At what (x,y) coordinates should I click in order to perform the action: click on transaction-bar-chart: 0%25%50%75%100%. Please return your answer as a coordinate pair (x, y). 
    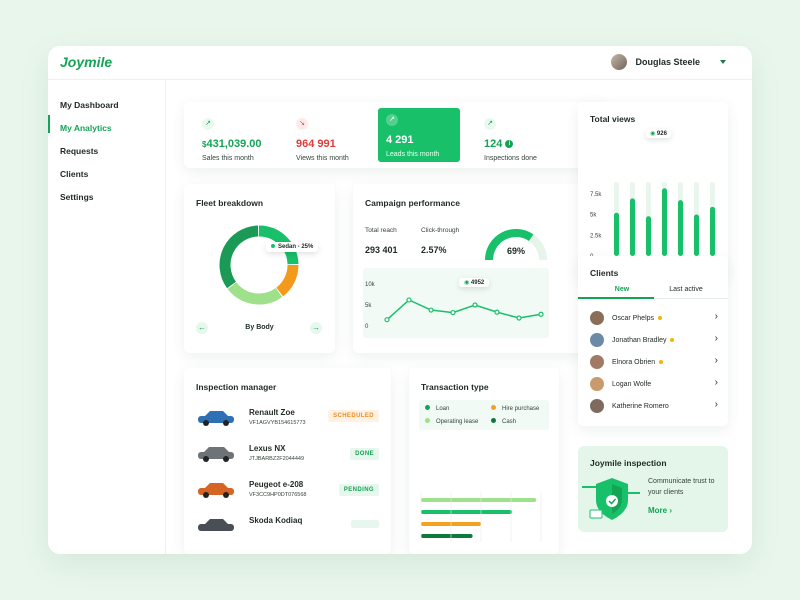
    Looking at the image, I should click on (481, 517).